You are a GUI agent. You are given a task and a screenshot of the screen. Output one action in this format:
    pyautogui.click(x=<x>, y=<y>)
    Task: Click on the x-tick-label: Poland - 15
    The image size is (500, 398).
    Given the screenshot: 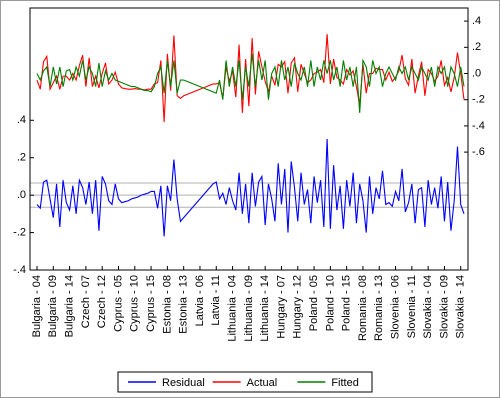 What is the action you would take?
    pyautogui.click(x=347, y=303)
    